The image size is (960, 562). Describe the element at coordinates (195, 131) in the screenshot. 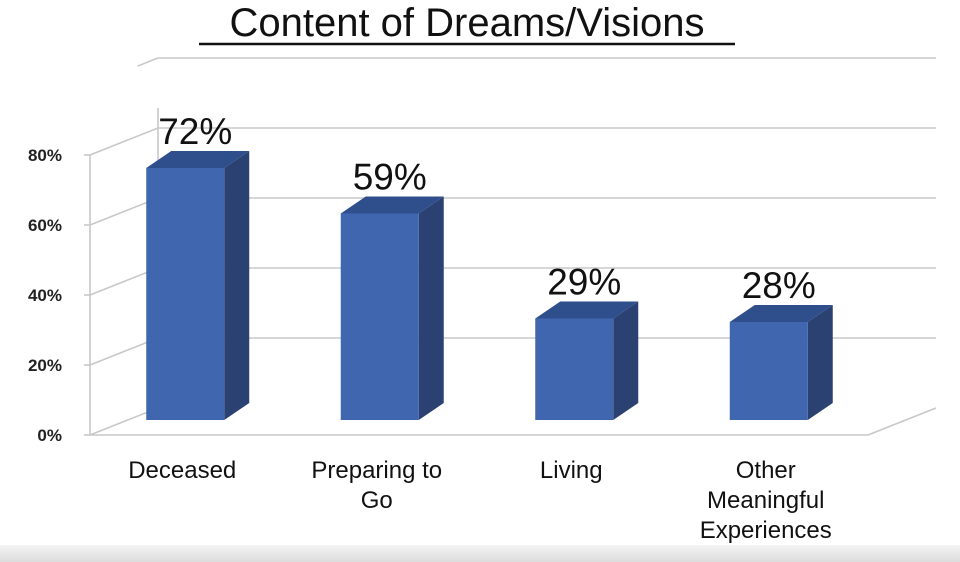

I see `data-label: 72%` at that location.